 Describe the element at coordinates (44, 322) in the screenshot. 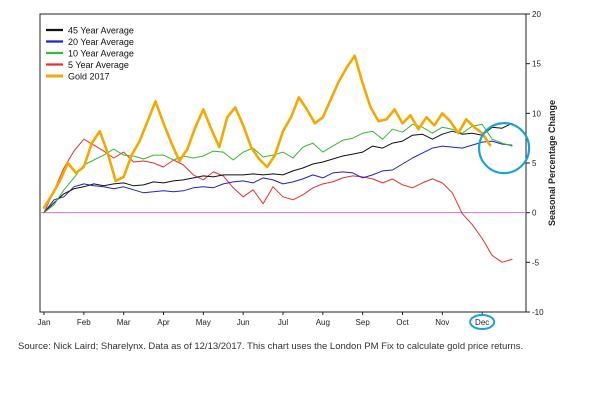

I see `x-tick-label: Jan` at that location.